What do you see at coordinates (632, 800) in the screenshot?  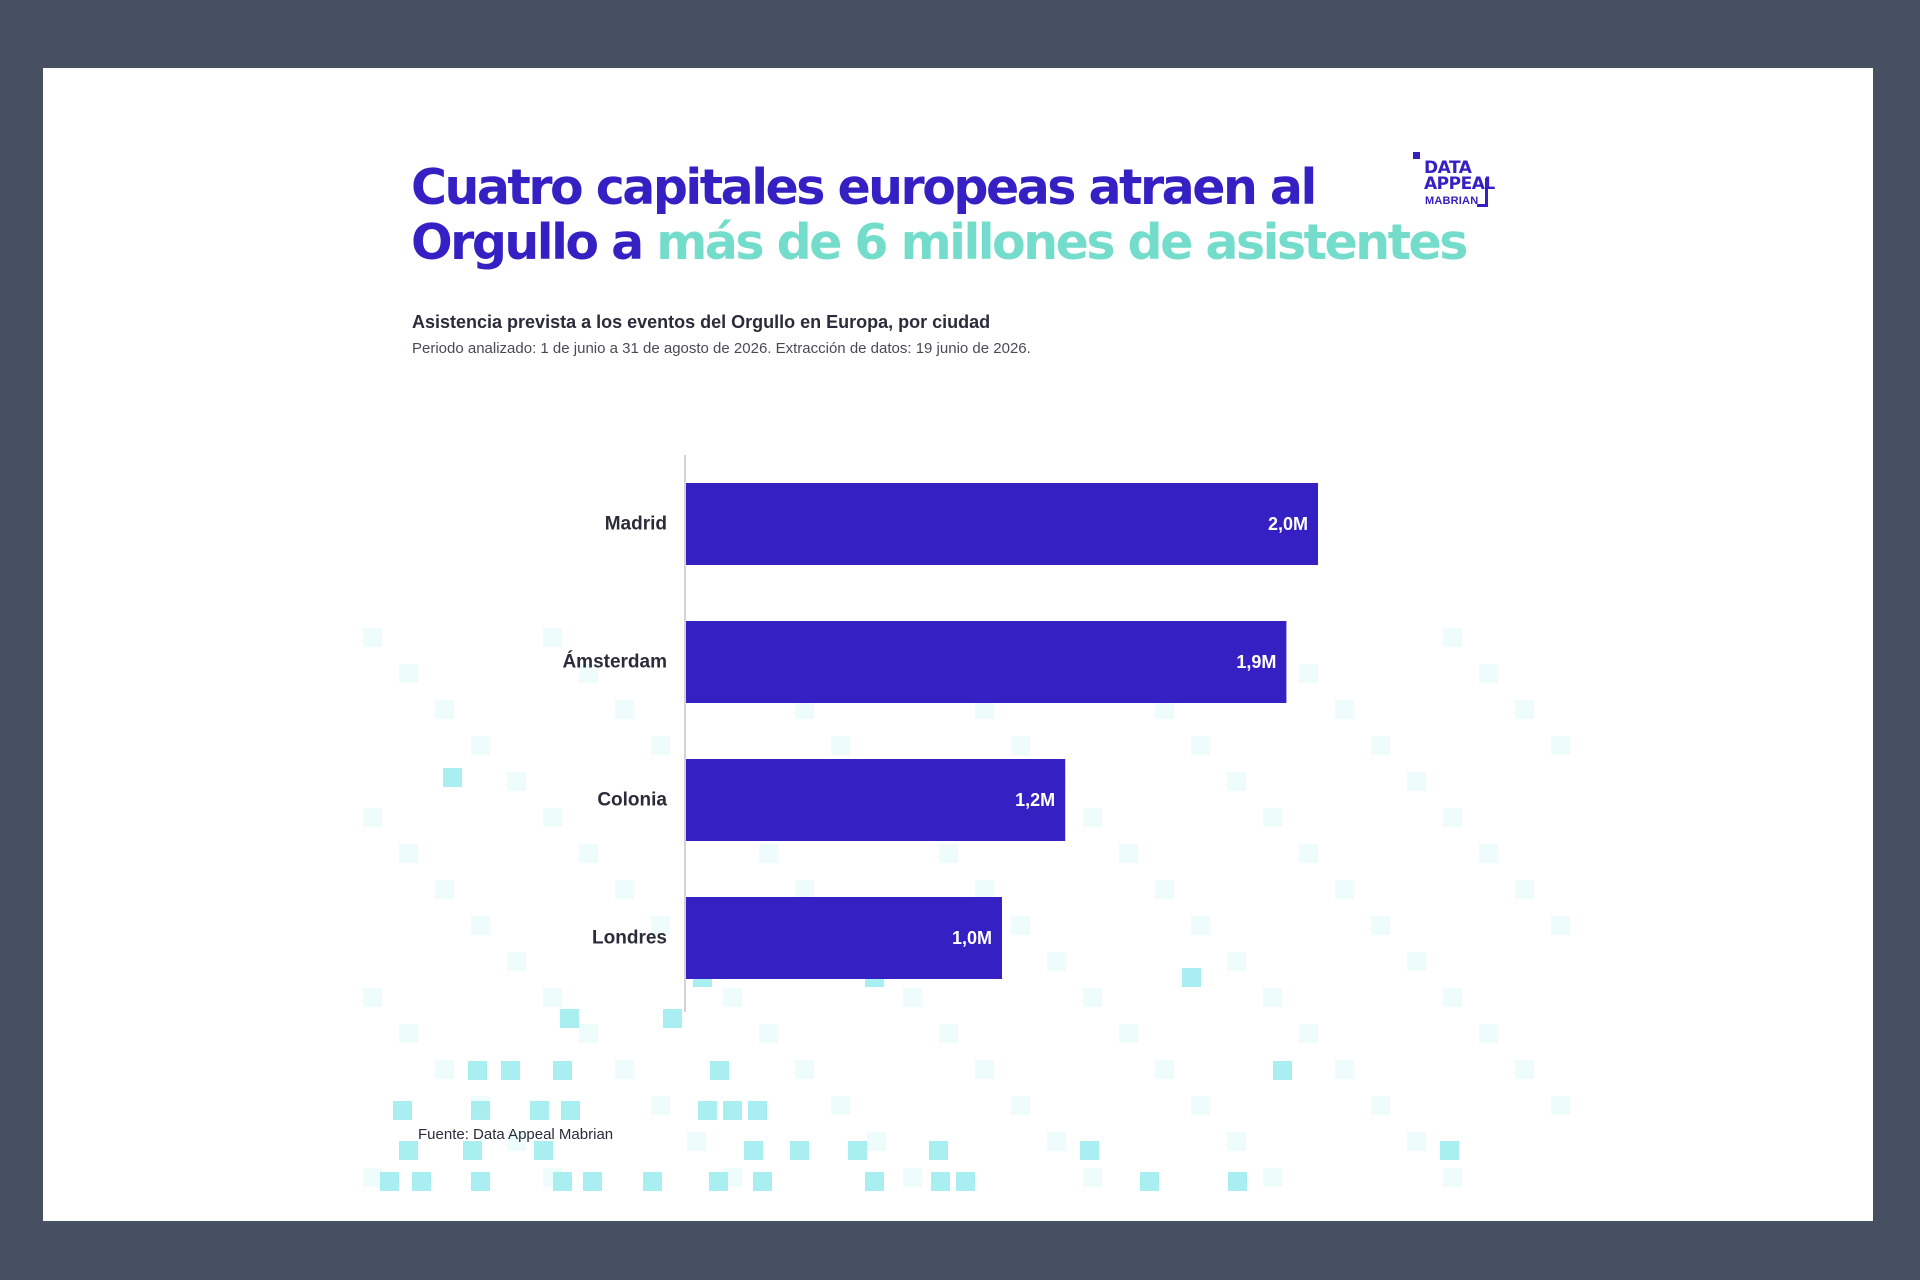 I see `category-label: Colonia` at bounding box center [632, 800].